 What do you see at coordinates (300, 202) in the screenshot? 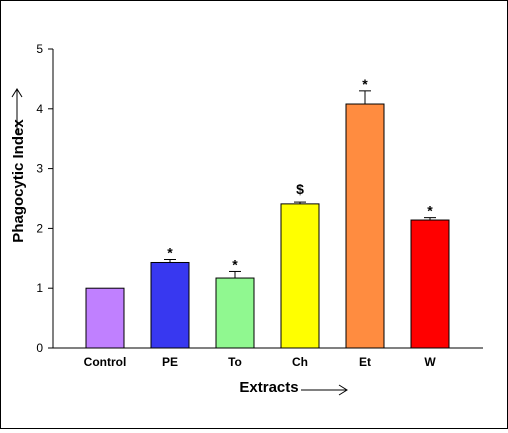
I see `error-bar-ch` at bounding box center [300, 202].